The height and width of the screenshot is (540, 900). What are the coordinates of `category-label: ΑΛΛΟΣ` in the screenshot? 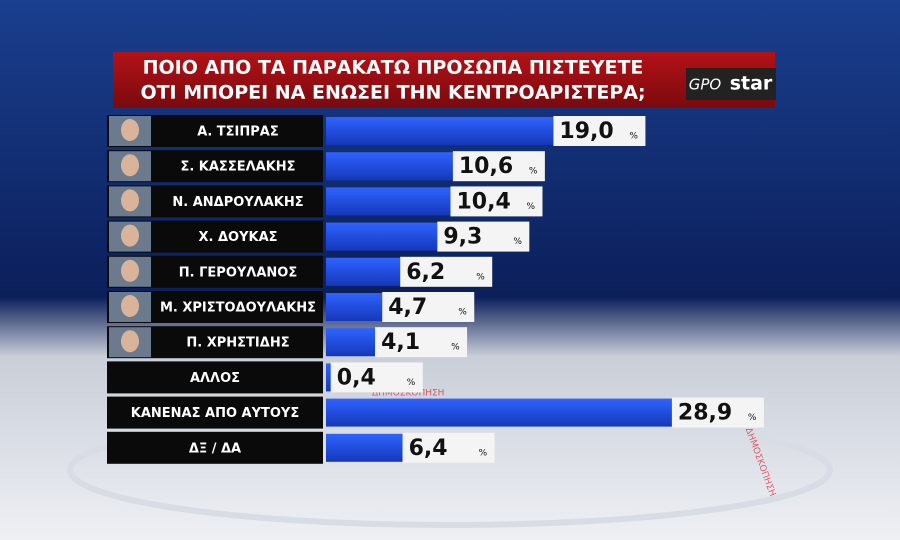 It's located at (215, 378).